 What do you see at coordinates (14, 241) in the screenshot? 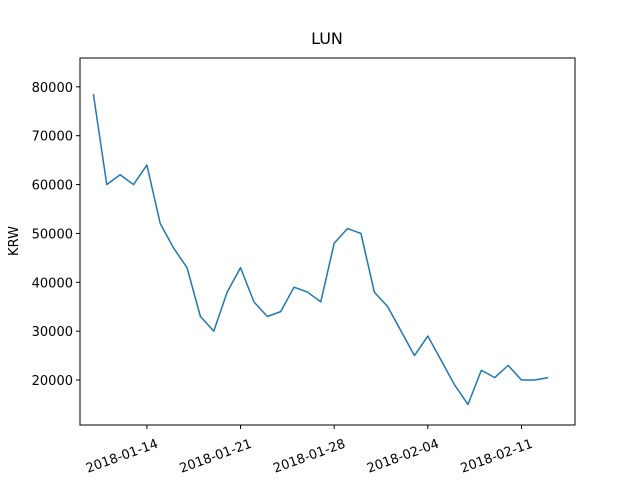
I see `y-axis-label: KRW` at bounding box center [14, 241].